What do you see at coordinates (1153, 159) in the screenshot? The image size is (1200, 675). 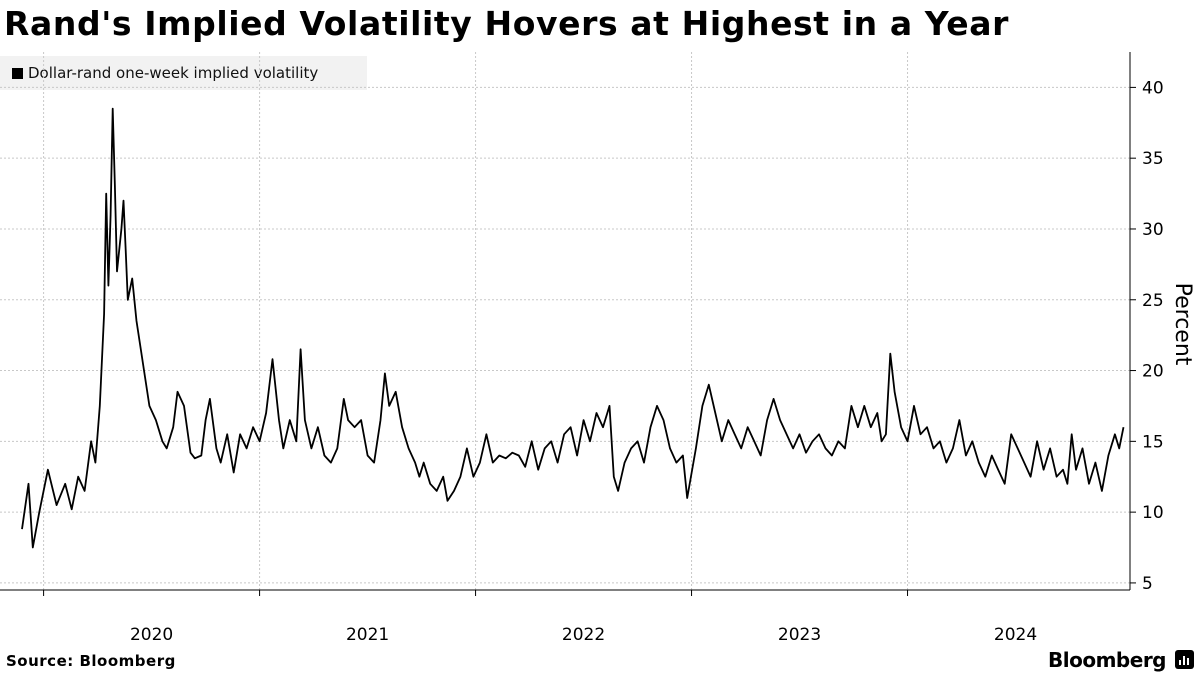 I see `y-tick-label: 35` at bounding box center [1153, 159].